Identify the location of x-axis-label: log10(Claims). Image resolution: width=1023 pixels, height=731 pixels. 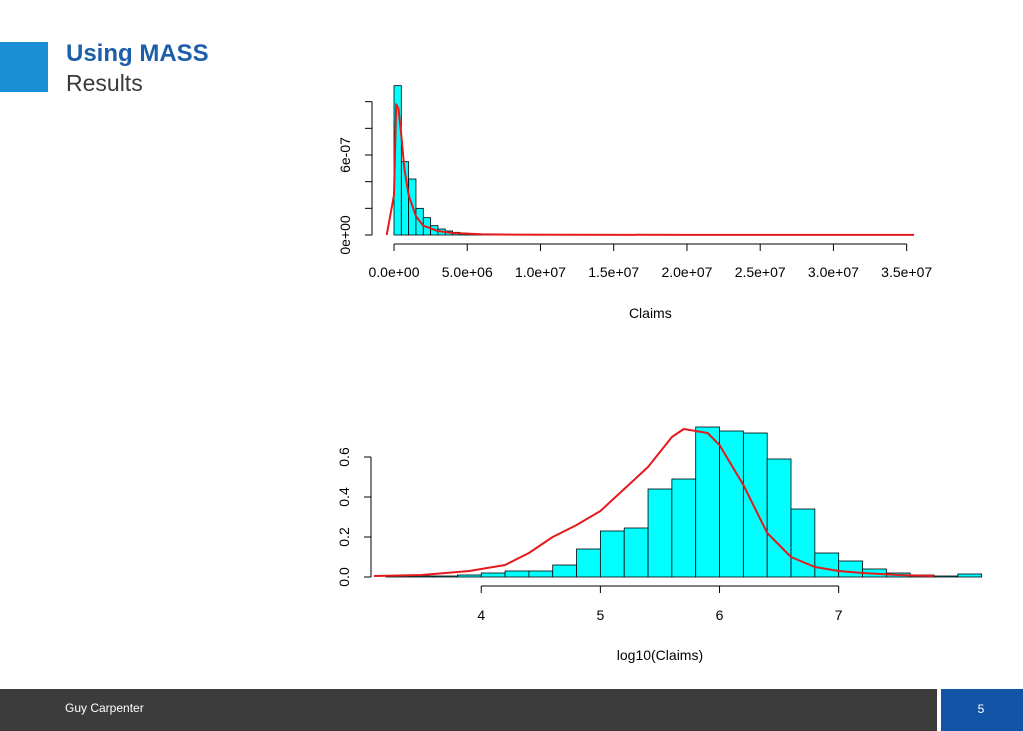
(660, 655).